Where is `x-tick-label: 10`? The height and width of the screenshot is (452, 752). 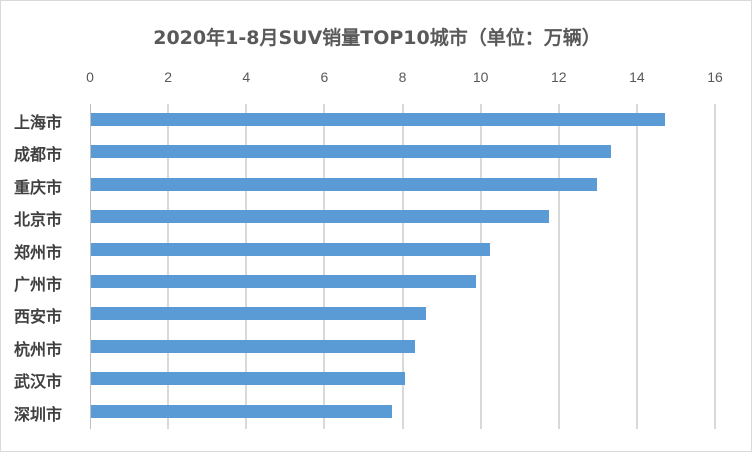
x-tick-label: 10 is located at coordinates (480, 77).